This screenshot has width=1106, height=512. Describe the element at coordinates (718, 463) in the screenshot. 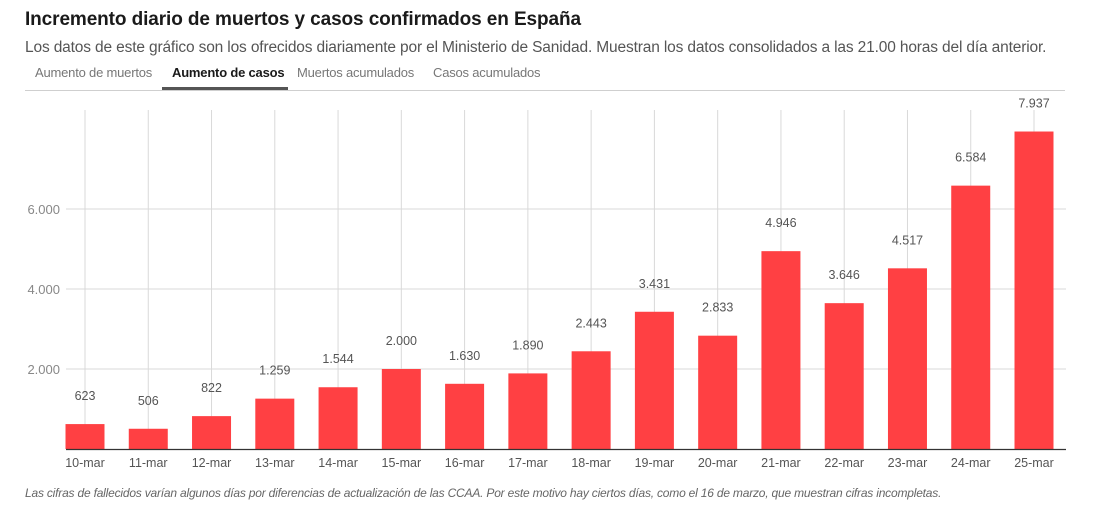

I see `x-tick-label: 20-mar` at that location.